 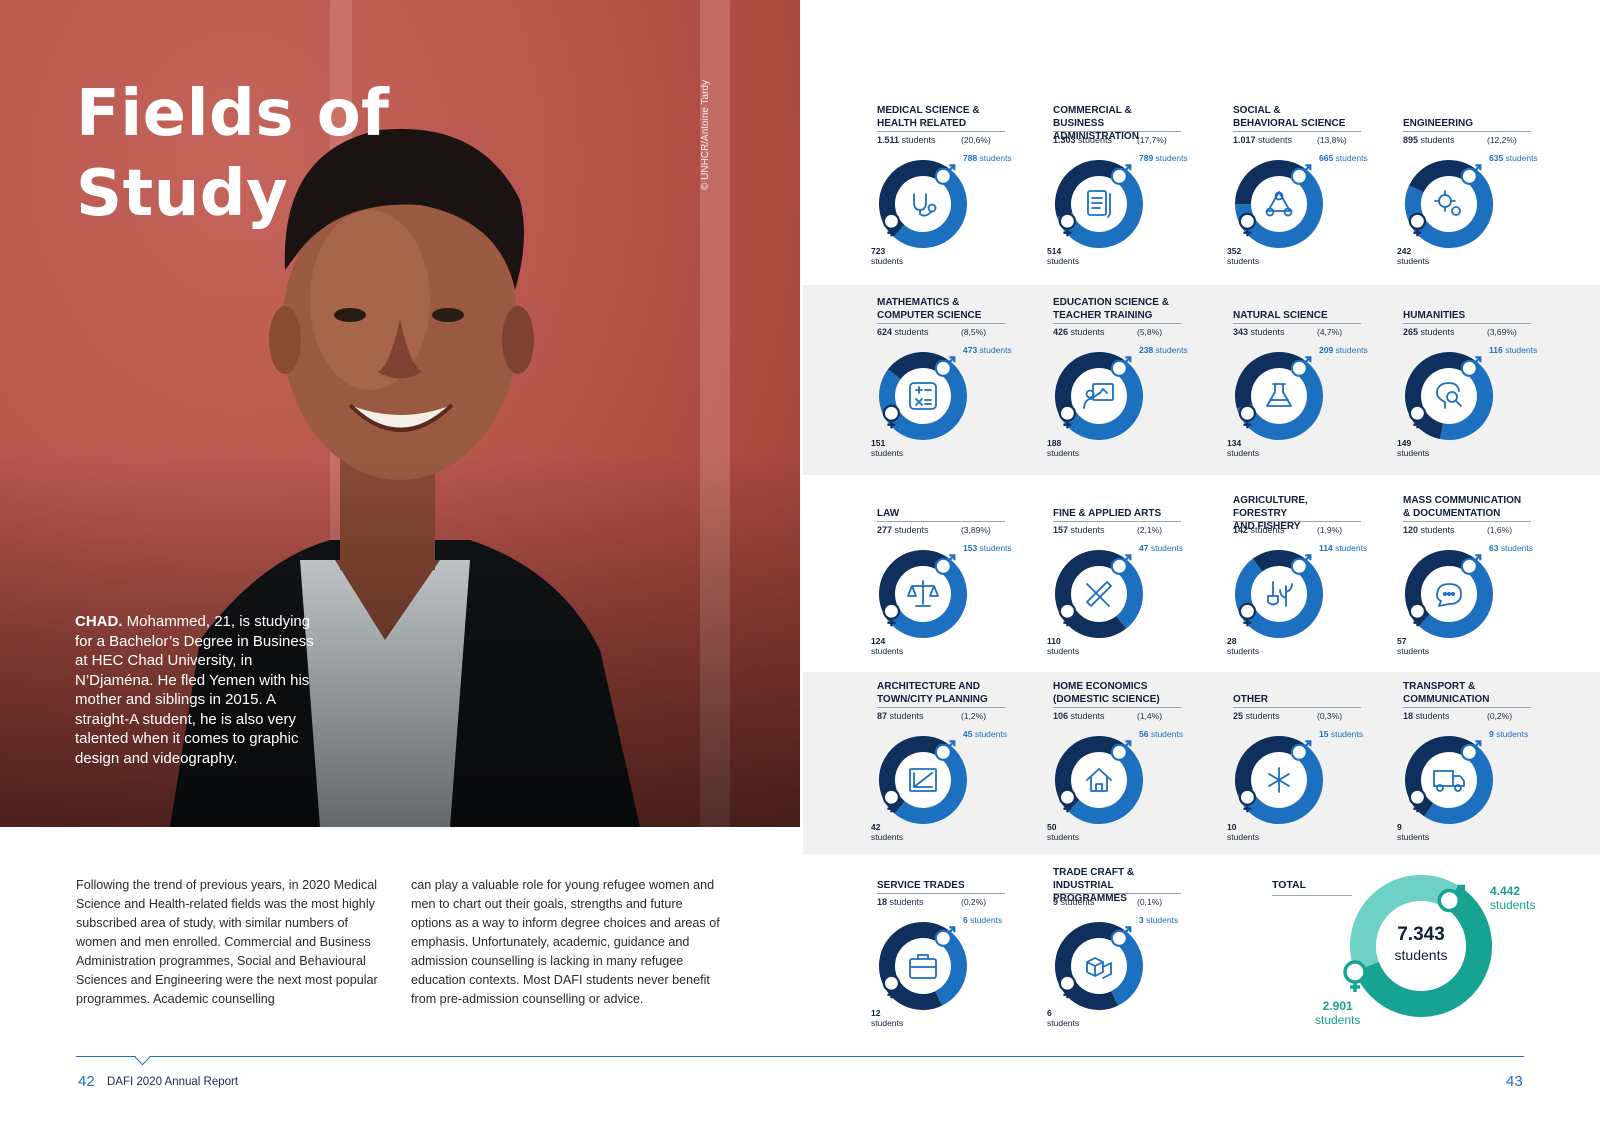 I want to click on field-male-students: 114 students, so click(x=1343, y=548).